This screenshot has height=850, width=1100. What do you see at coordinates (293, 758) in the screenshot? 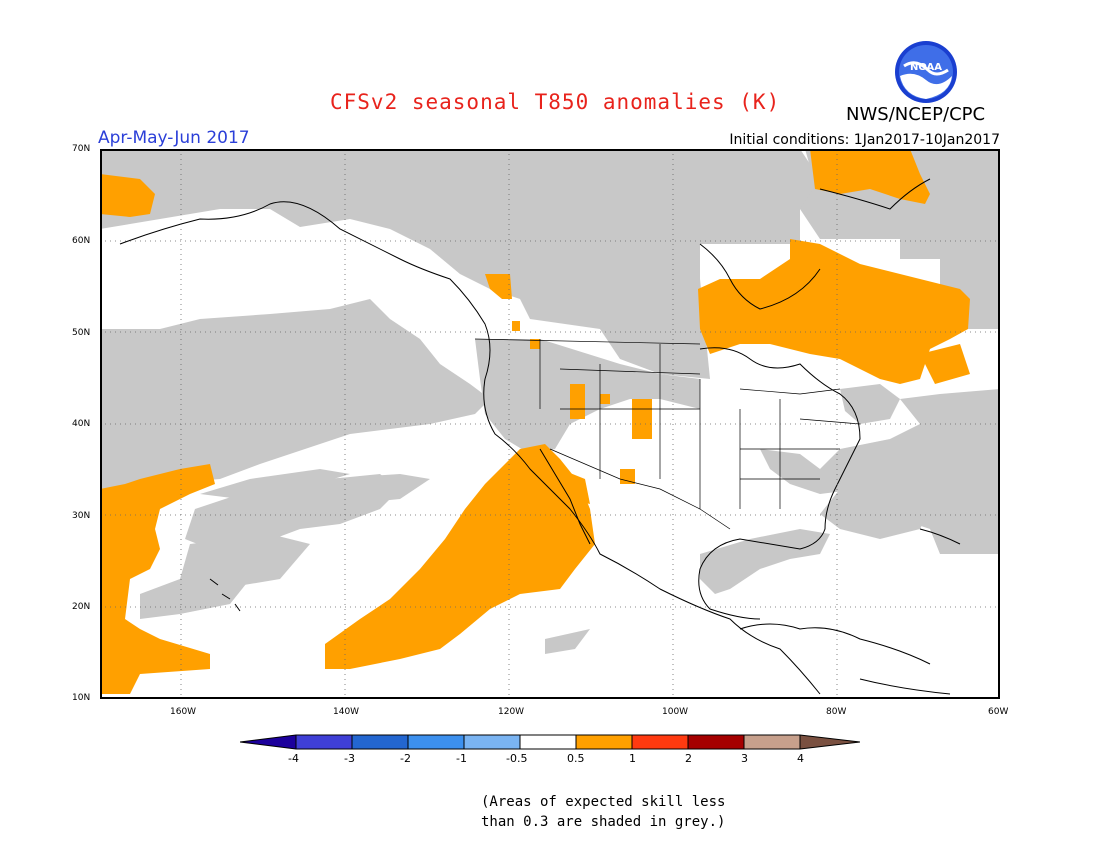
I see `colorbar-tick: -4` at bounding box center [293, 758].